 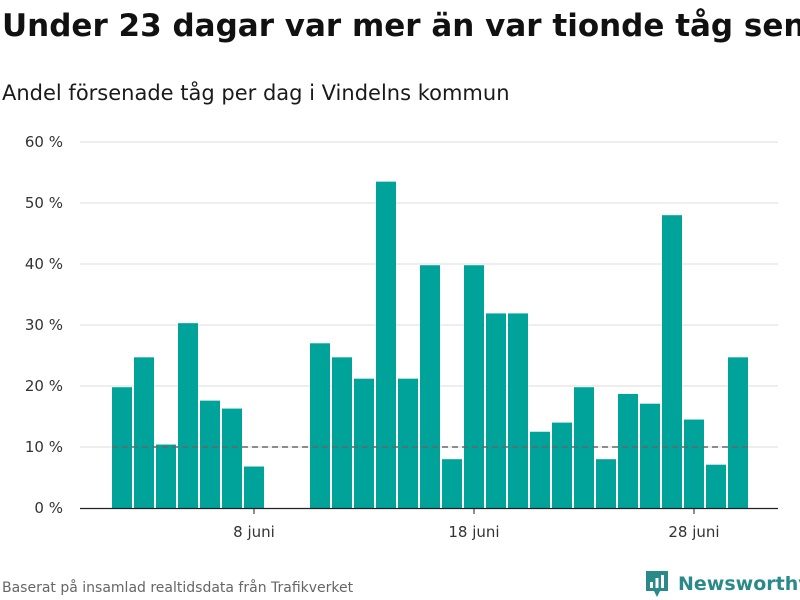 I want to click on y-tick-label: 0 %, so click(x=48, y=508).